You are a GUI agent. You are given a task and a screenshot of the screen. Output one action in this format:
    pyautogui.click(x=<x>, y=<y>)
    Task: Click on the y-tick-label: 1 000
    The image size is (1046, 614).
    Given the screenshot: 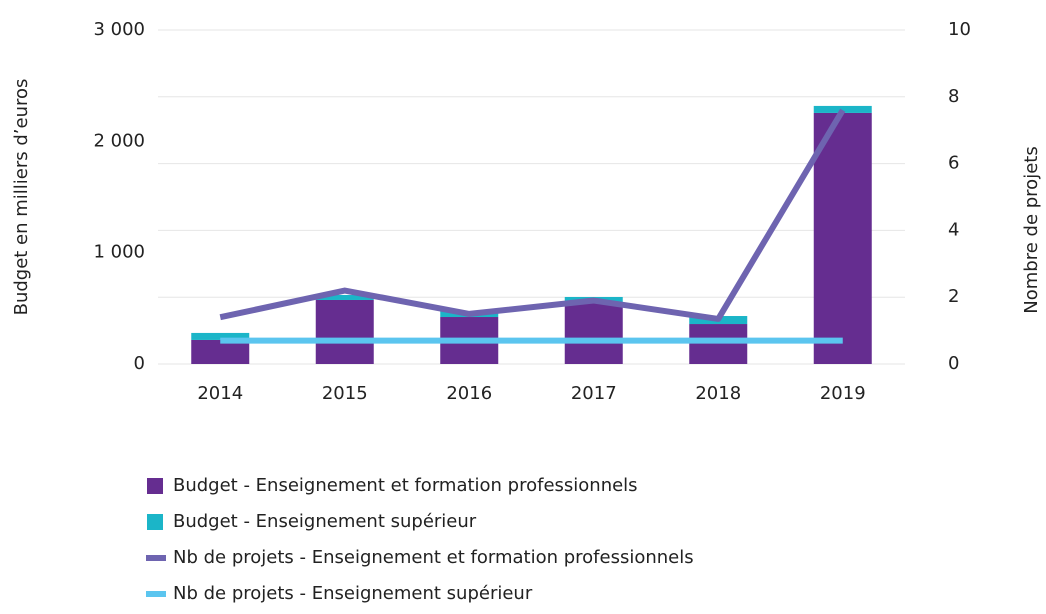 What is the action you would take?
    pyautogui.click(x=119, y=252)
    